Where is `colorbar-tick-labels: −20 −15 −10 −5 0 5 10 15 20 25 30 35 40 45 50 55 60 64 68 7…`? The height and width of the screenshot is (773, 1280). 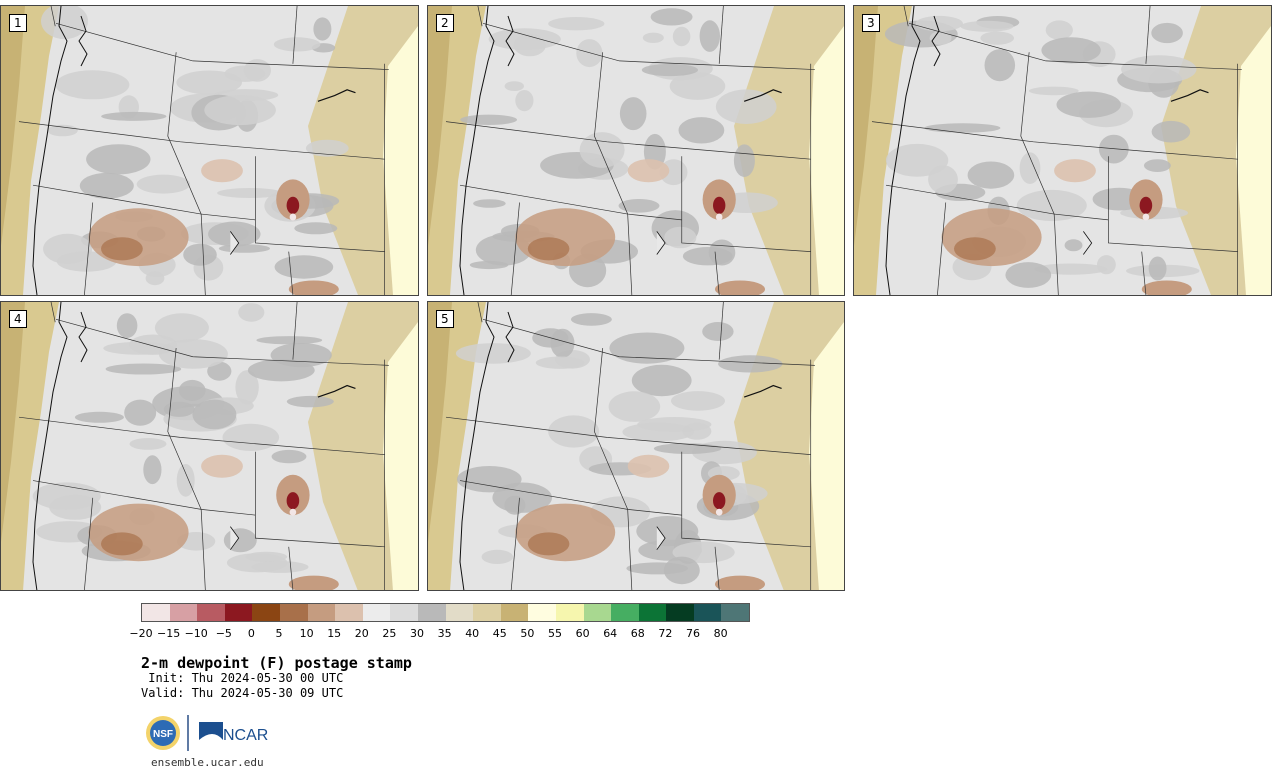 colorbar-tick-labels: −20 −15 −10 −5 0 5 10 15 20 25 30 35 40 45 50 55 60 64 68 7… is located at coordinates (459, 634).